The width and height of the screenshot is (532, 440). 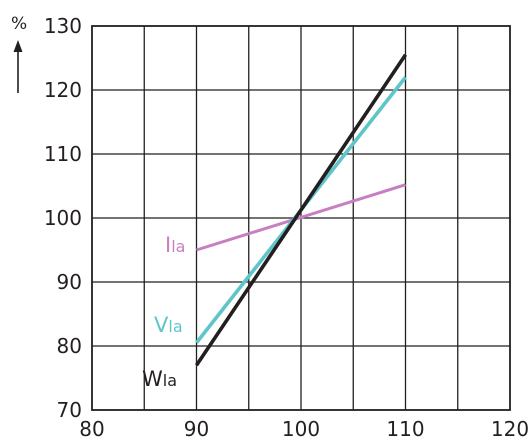 I want to click on x-tick-label: 90, so click(x=196, y=428).